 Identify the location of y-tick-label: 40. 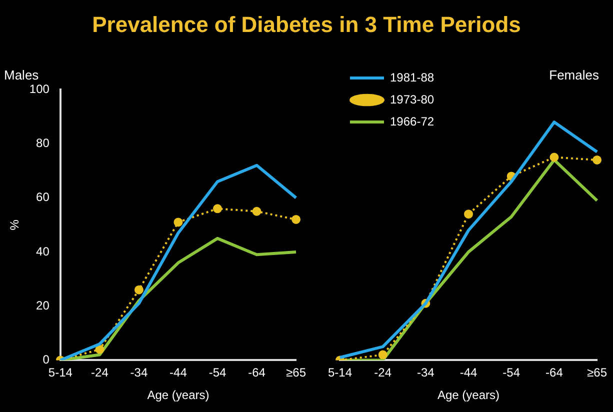
(43, 251).